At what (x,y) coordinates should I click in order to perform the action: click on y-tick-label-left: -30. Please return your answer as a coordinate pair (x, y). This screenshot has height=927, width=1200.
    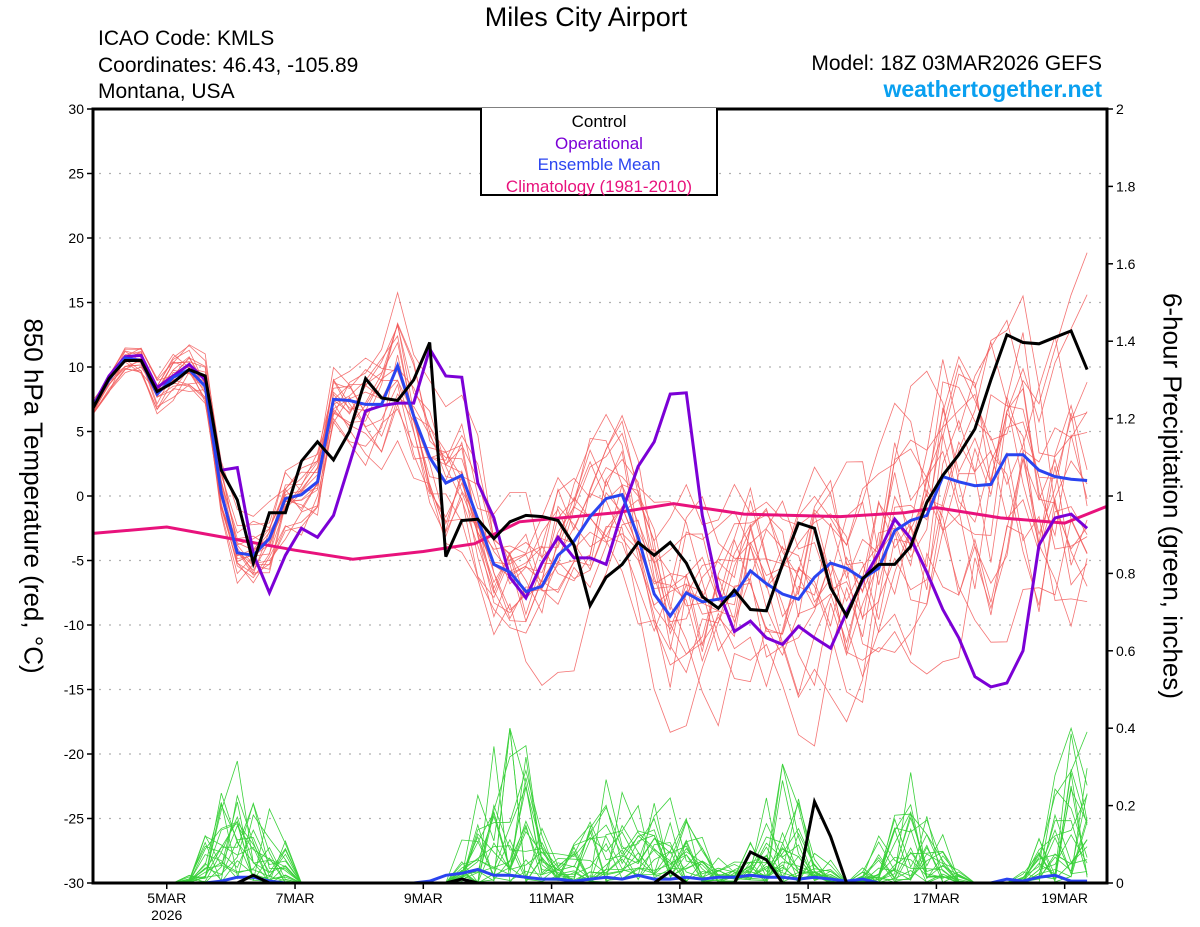
    Looking at the image, I should click on (74, 883).